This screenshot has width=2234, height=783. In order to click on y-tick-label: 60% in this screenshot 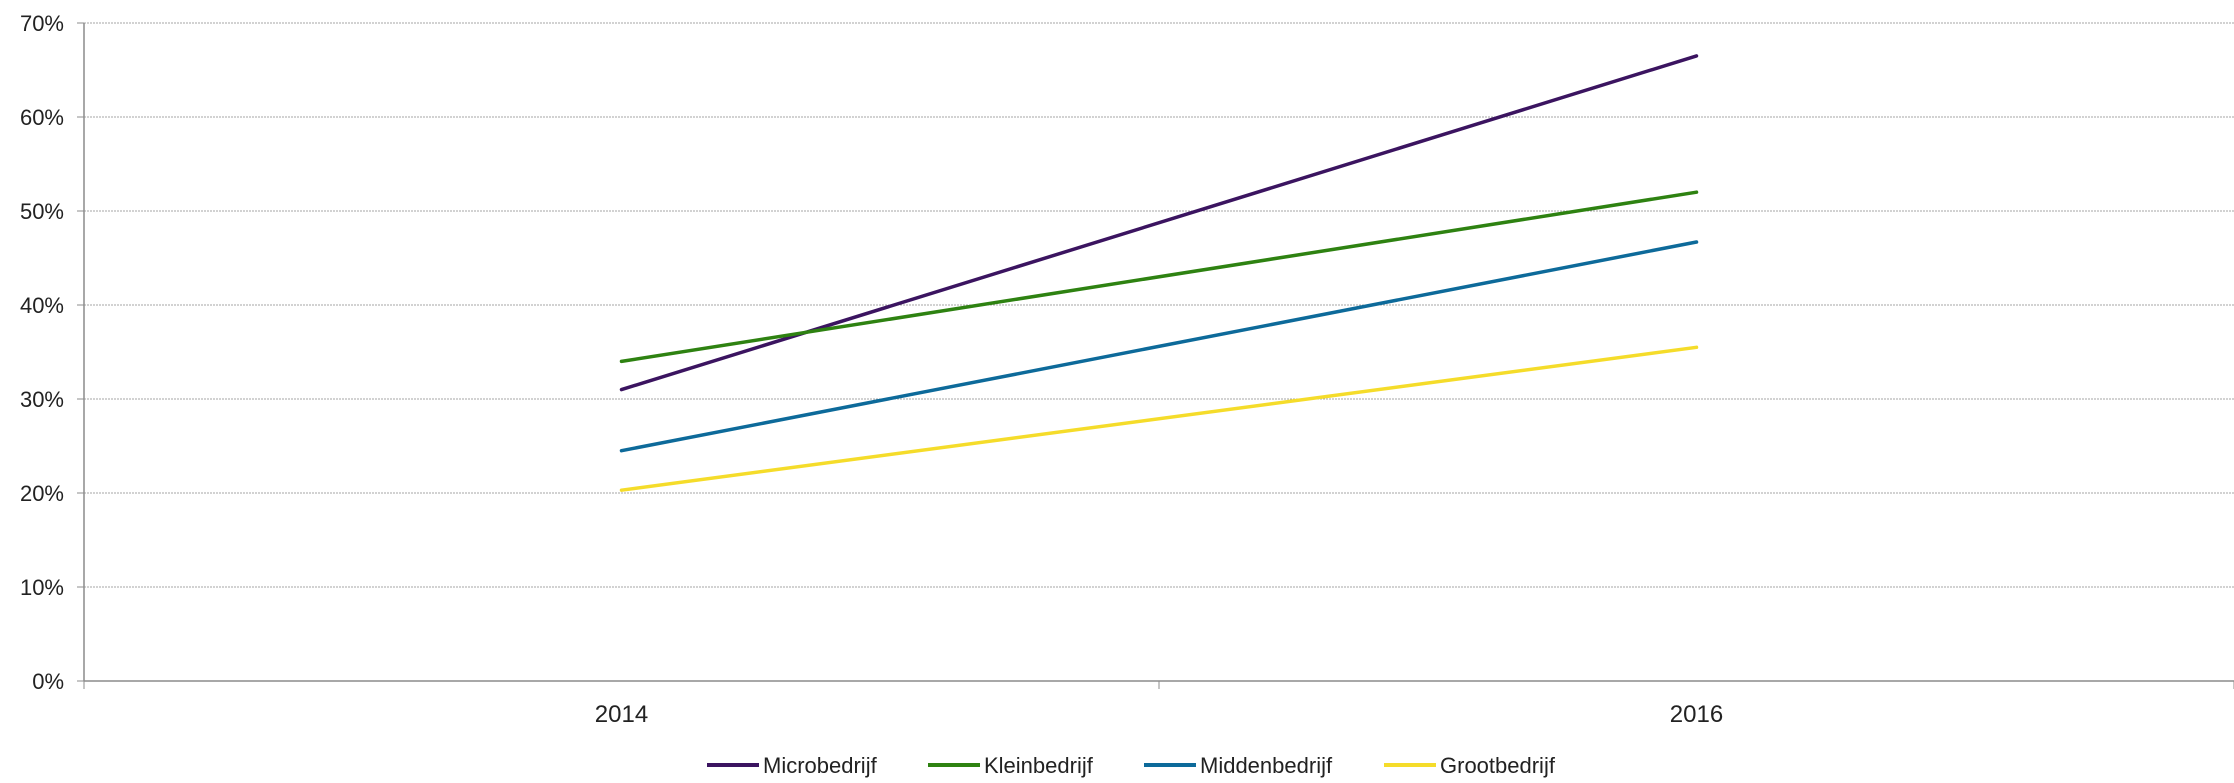, I will do `click(42, 117)`.